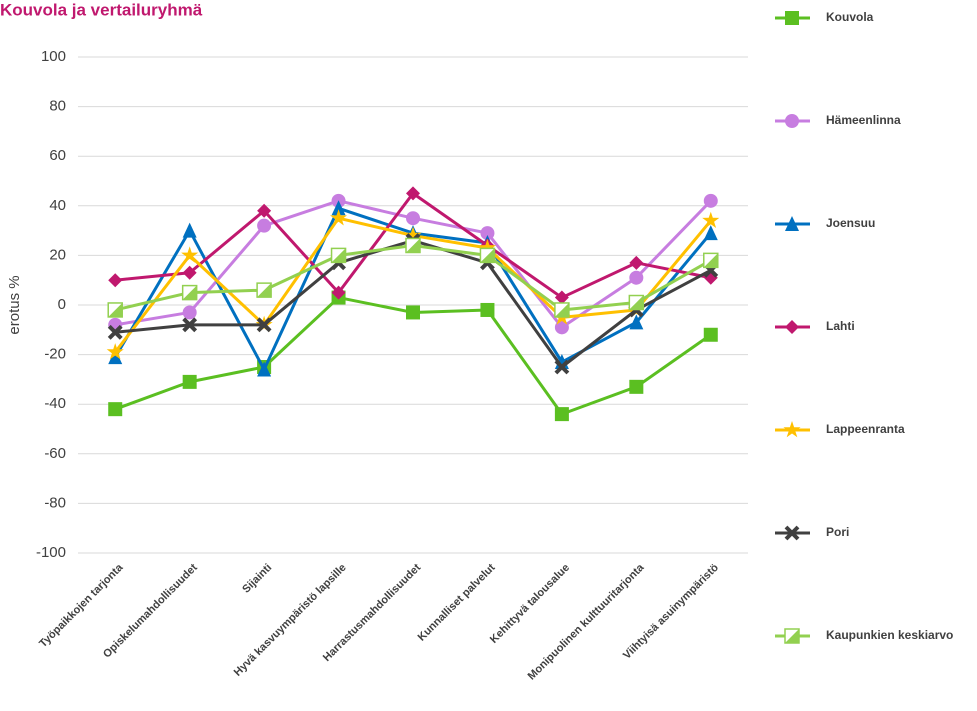 Image resolution: width=977 pixels, height=711 pixels. What do you see at coordinates (837, 532) in the screenshot?
I see `legend-label: Pori` at bounding box center [837, 532].